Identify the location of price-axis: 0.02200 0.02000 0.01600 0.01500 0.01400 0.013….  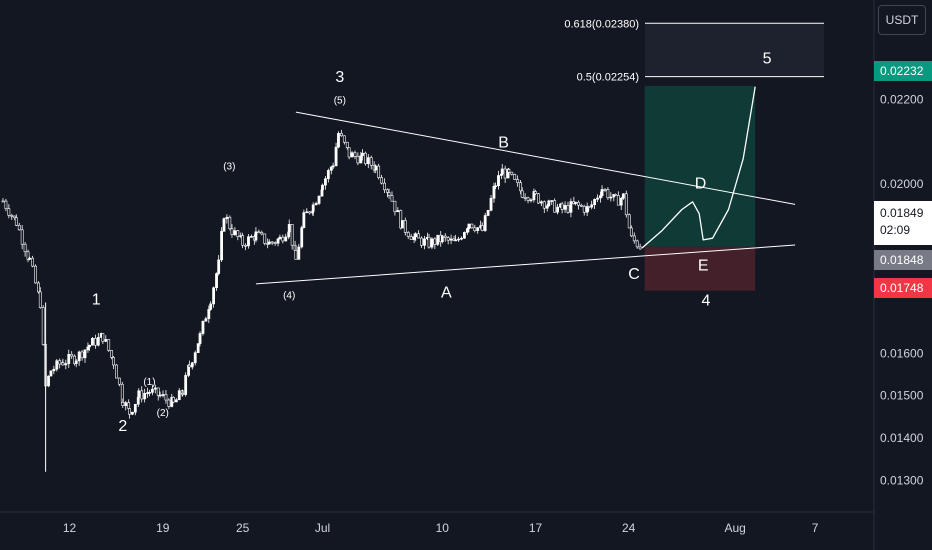
(898, 275).